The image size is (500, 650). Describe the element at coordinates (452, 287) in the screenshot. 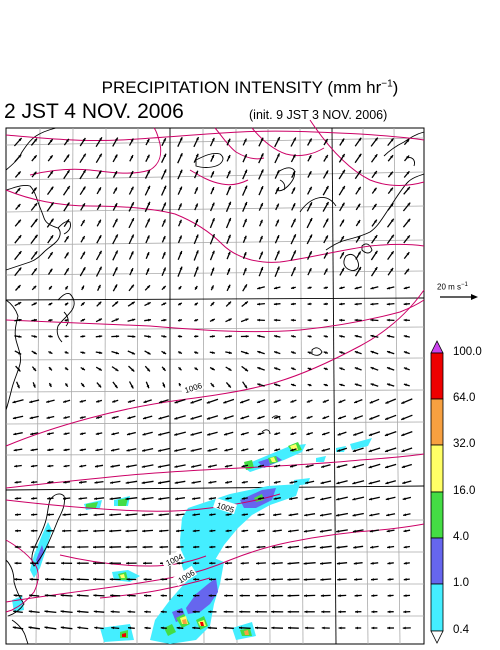

I see `wind-scale-label: 20 m s−1` at that location.